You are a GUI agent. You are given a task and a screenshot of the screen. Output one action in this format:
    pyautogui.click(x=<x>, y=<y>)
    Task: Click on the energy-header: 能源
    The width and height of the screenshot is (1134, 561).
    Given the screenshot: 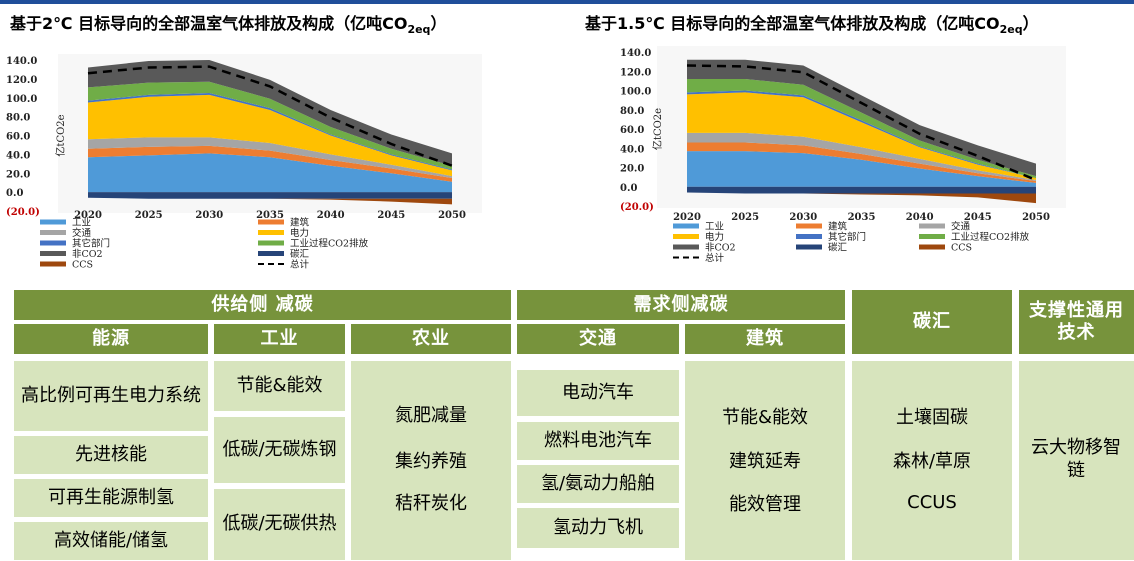 What is the action you would take?
    pyautogui.click(x=111, y=339)
    